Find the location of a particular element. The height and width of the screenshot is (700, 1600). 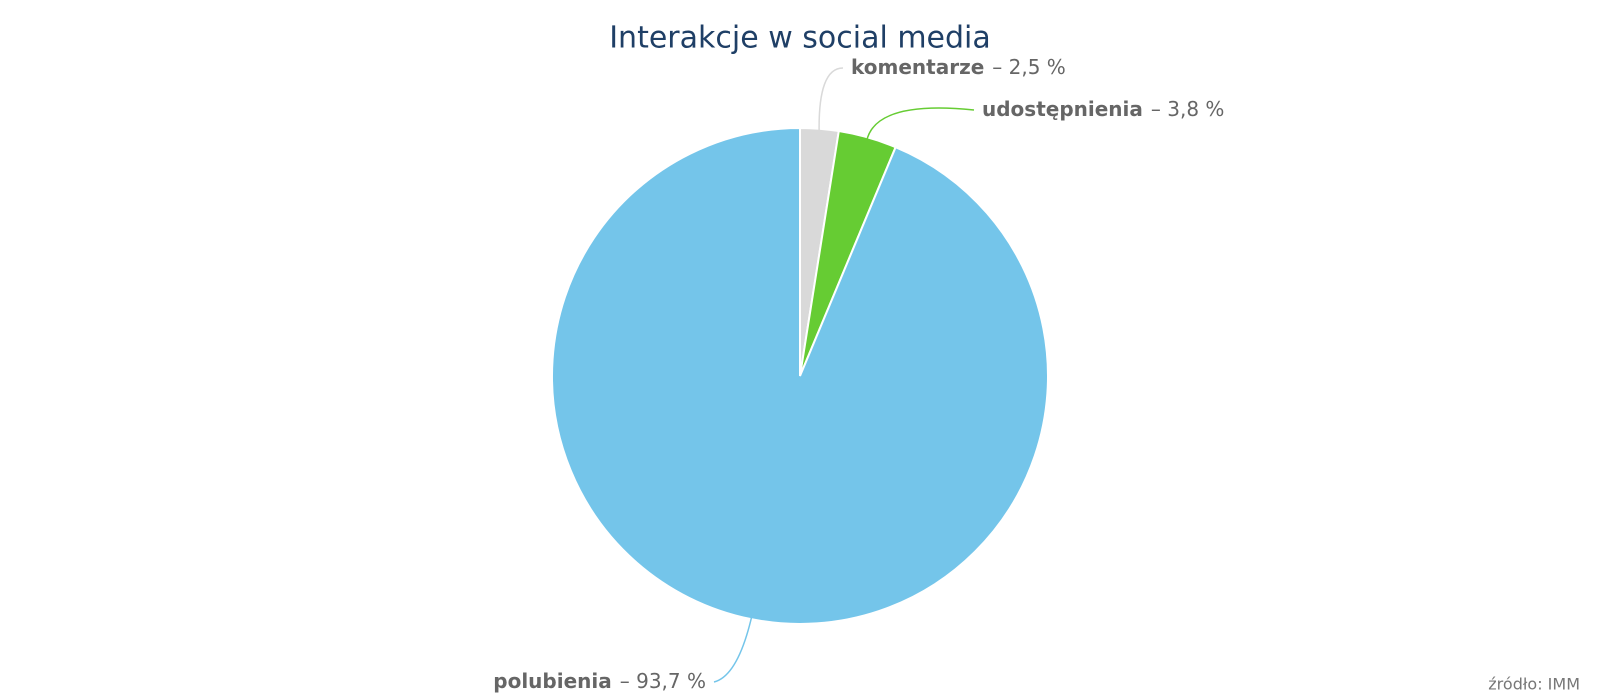

source: źródło: IMM is located at coordinates (1534, 684).